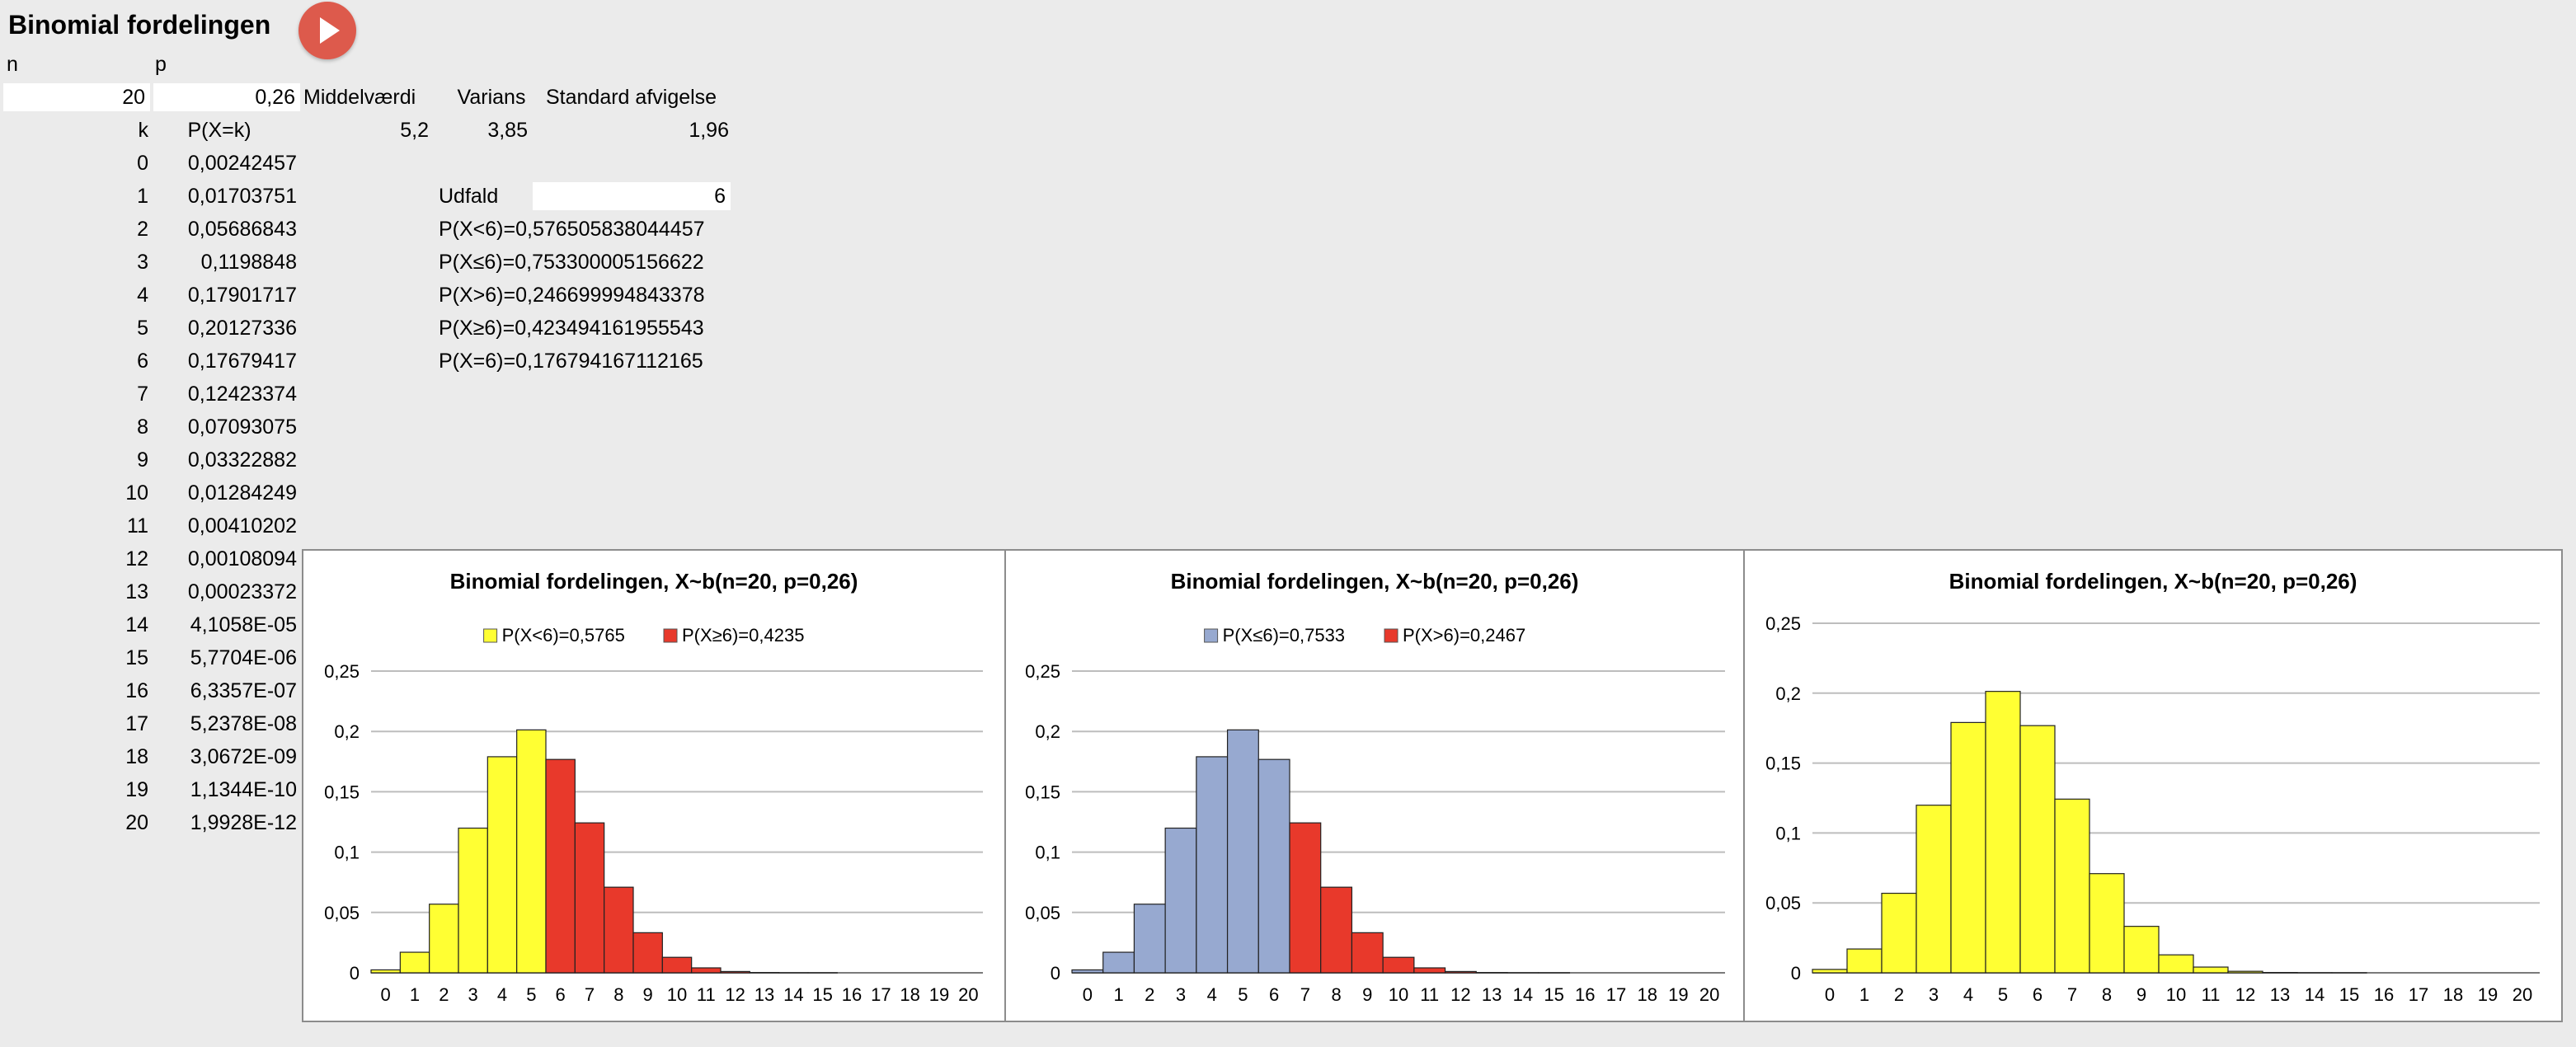 This screenshot has width=2576, height=1047. I want to click on x-tick-label: 19, so click(1678, 994).